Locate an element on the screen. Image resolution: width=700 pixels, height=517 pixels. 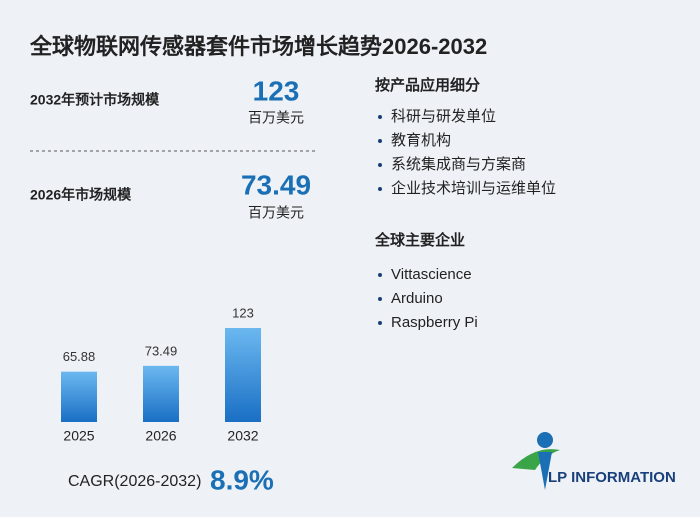
stat-label: 2026年市场规模 is located at coordinates (81, 195).